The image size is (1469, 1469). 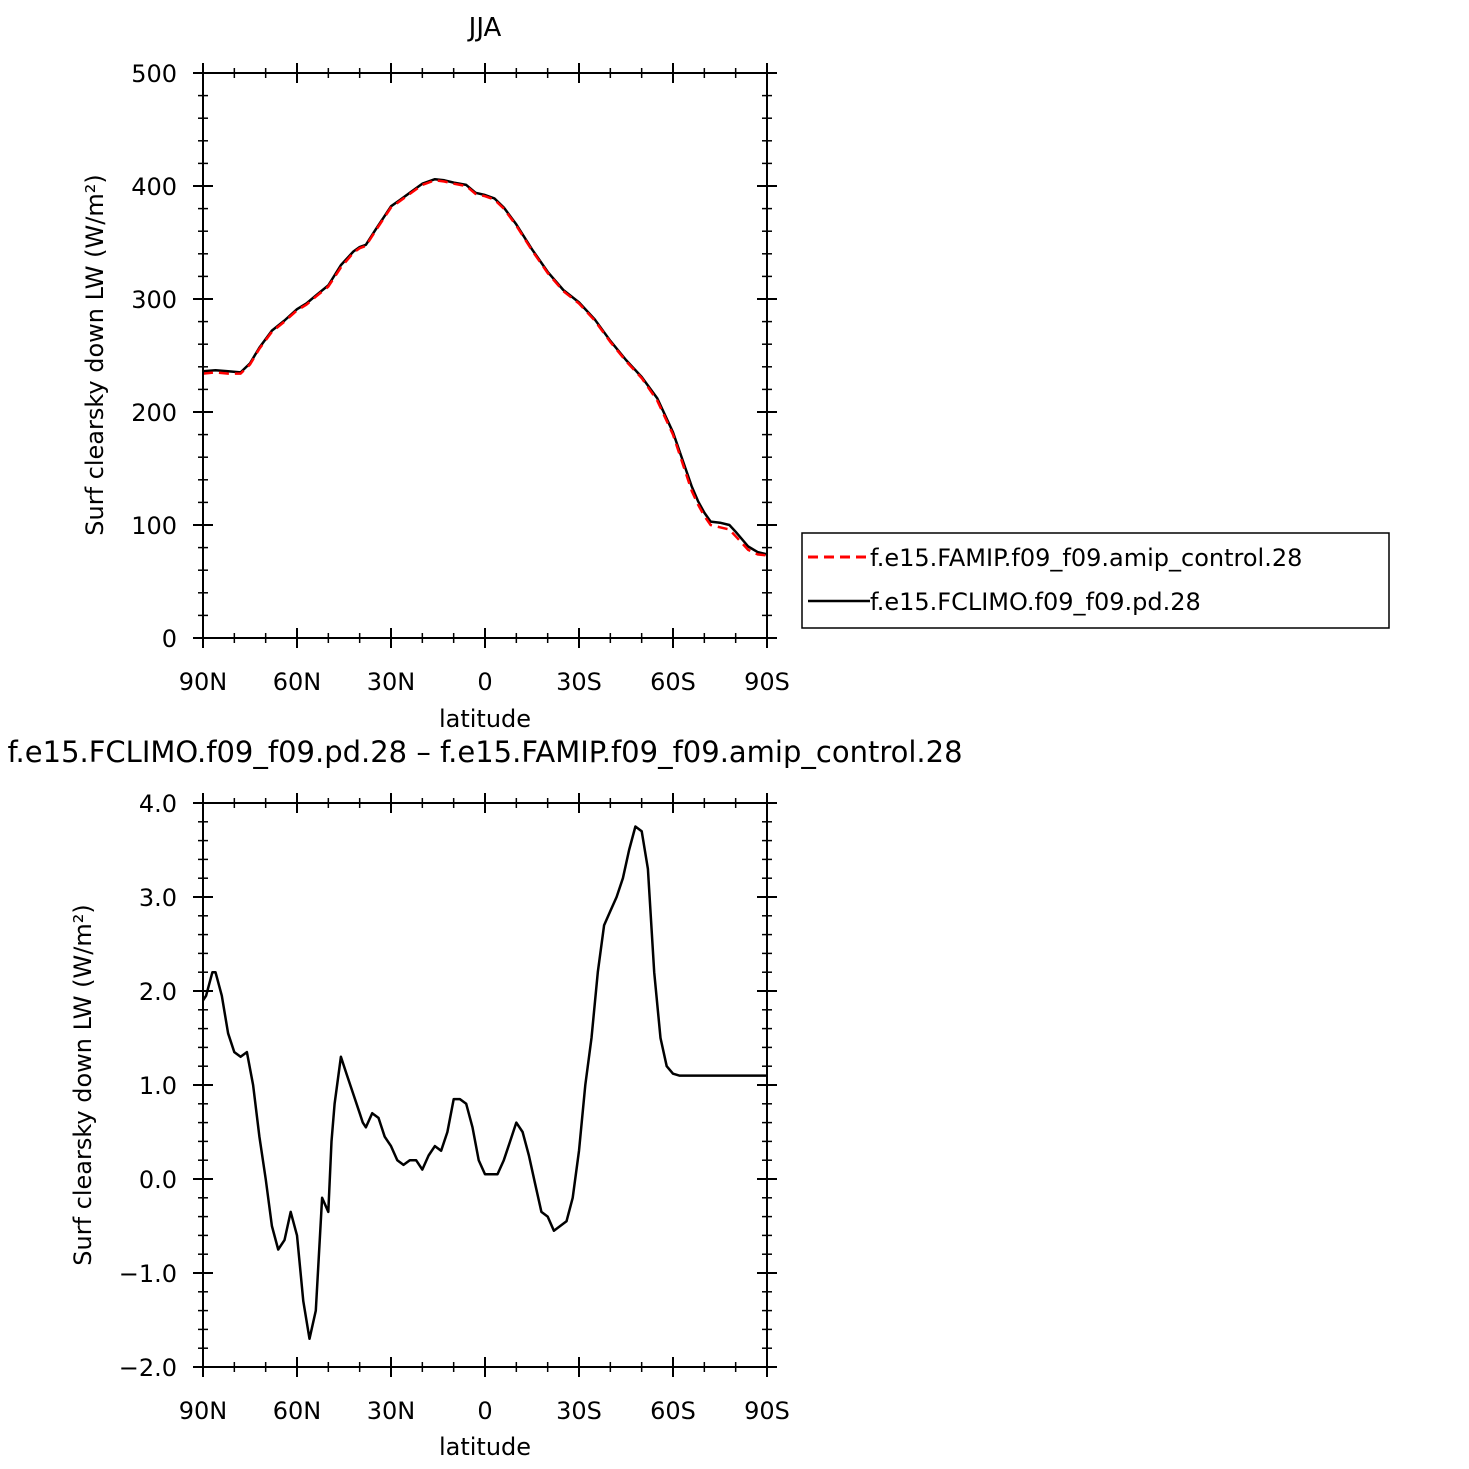 What do you see at coordinates (767, 1411) in the screenshot?
I see `bottom-x-tick-label: 90S` at bounding box center [767, 1411].